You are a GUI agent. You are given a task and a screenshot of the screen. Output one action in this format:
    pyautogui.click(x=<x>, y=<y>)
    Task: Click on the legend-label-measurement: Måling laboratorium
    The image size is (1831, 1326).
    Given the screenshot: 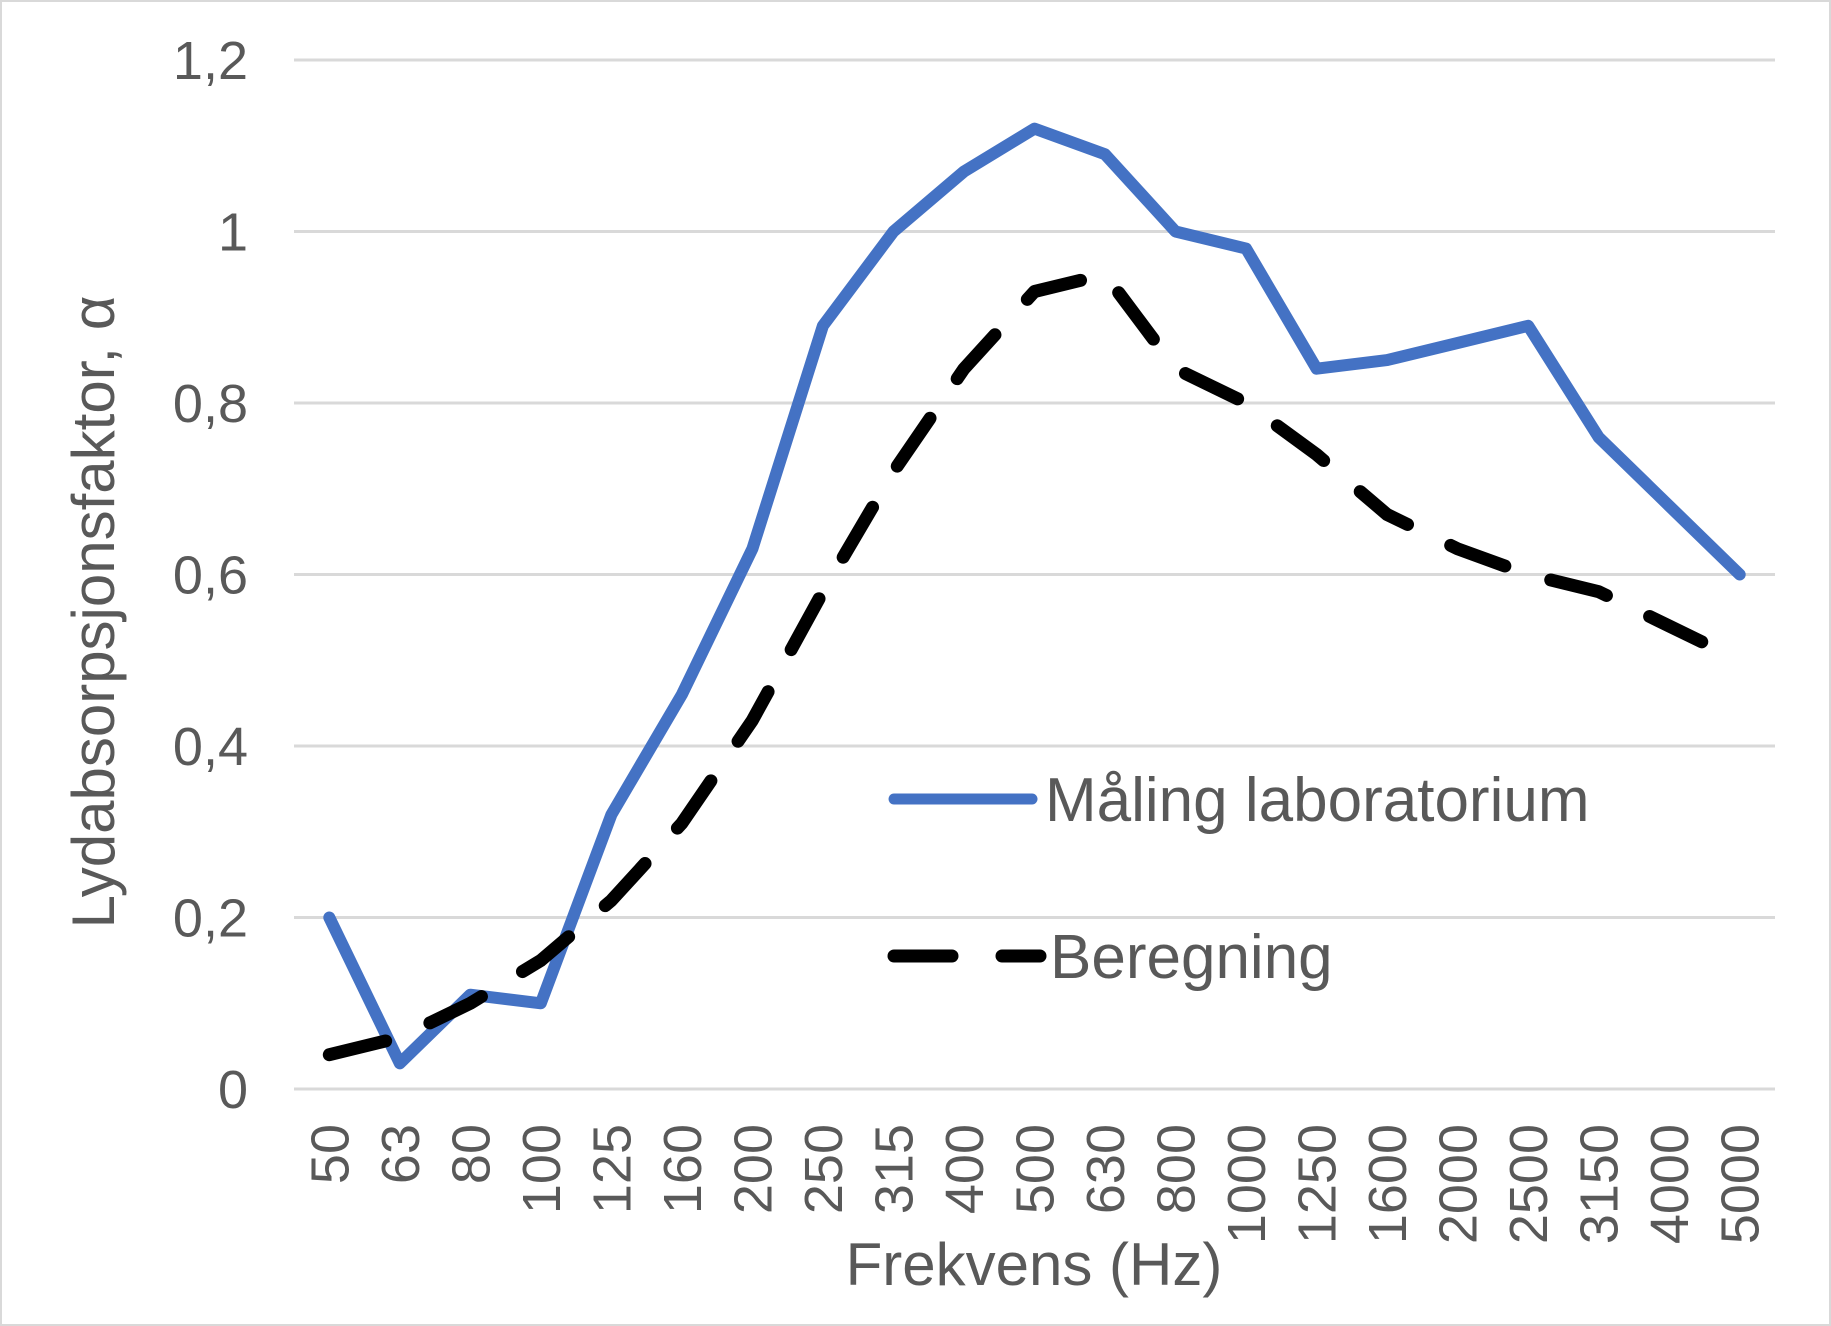 What is the action you would take?
    pyautogui.click(x=1317, y=800)
    